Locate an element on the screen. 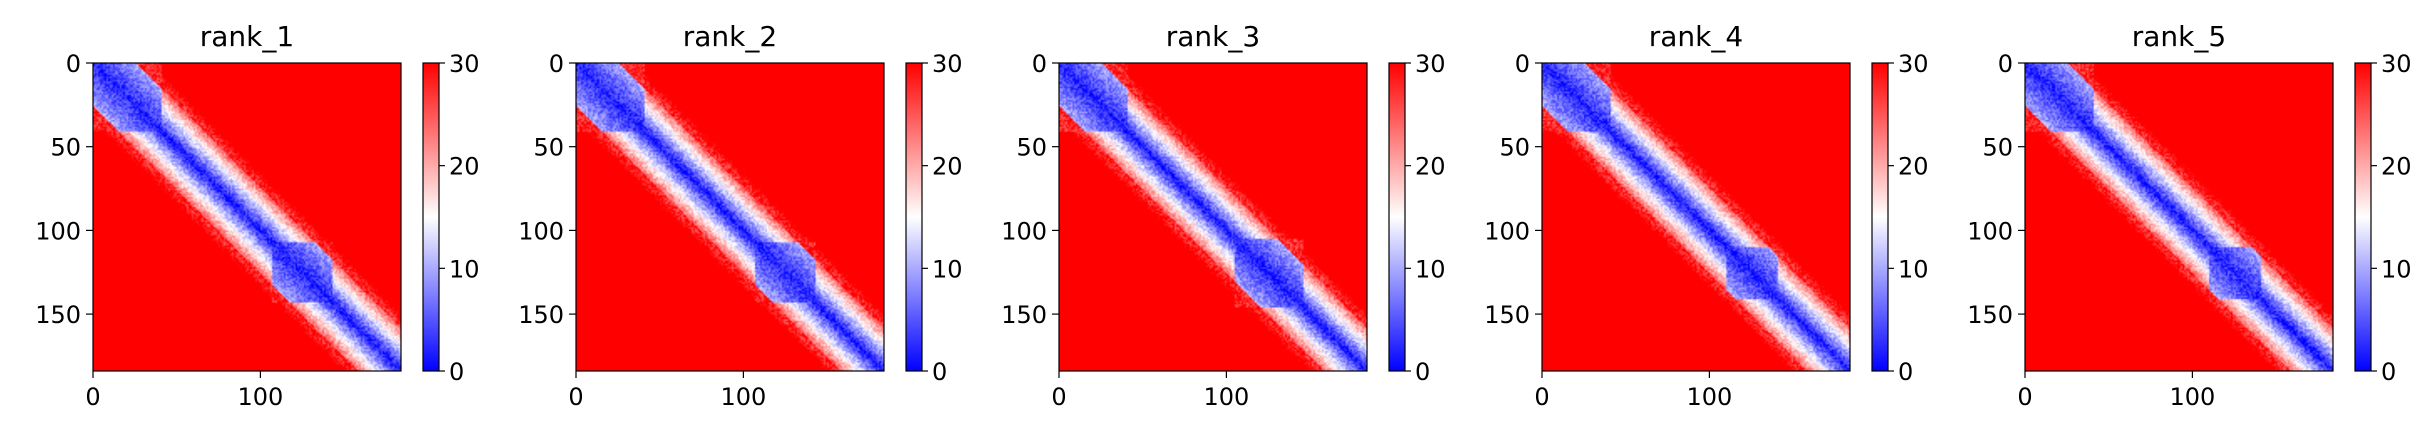  chart-title: rank_1 is located at coordinates (247, 36).